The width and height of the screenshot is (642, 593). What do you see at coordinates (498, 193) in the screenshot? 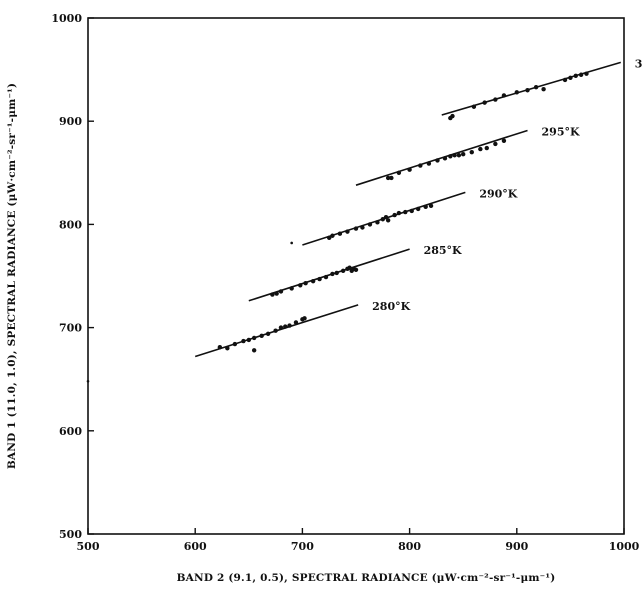
I see `series-label: 290°K` at bounding box center [498, 193].